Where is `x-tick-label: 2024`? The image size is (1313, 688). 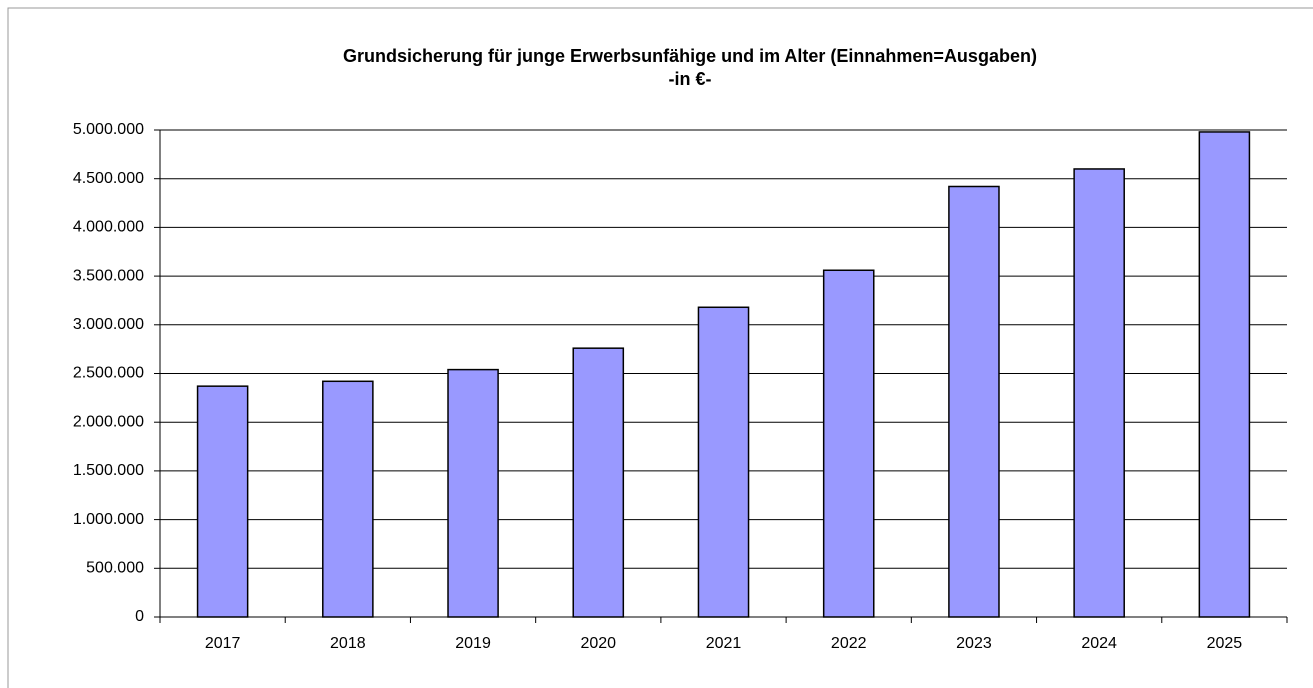
x-tick-label: 2024 is located at coordinates (1099, 643).